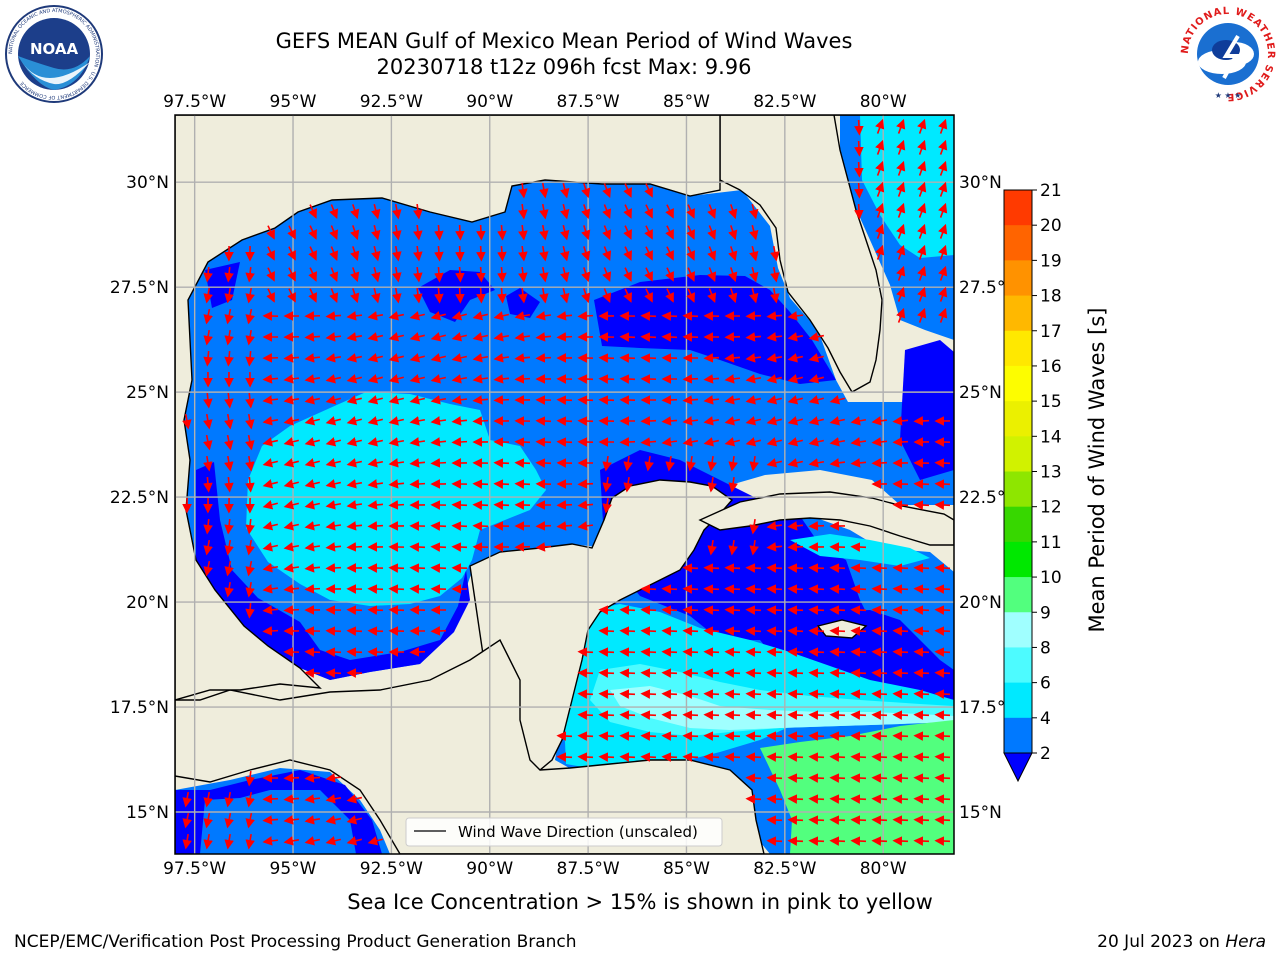  I want to click on lat-tick-label-right: 20°N, so click(980, 603).